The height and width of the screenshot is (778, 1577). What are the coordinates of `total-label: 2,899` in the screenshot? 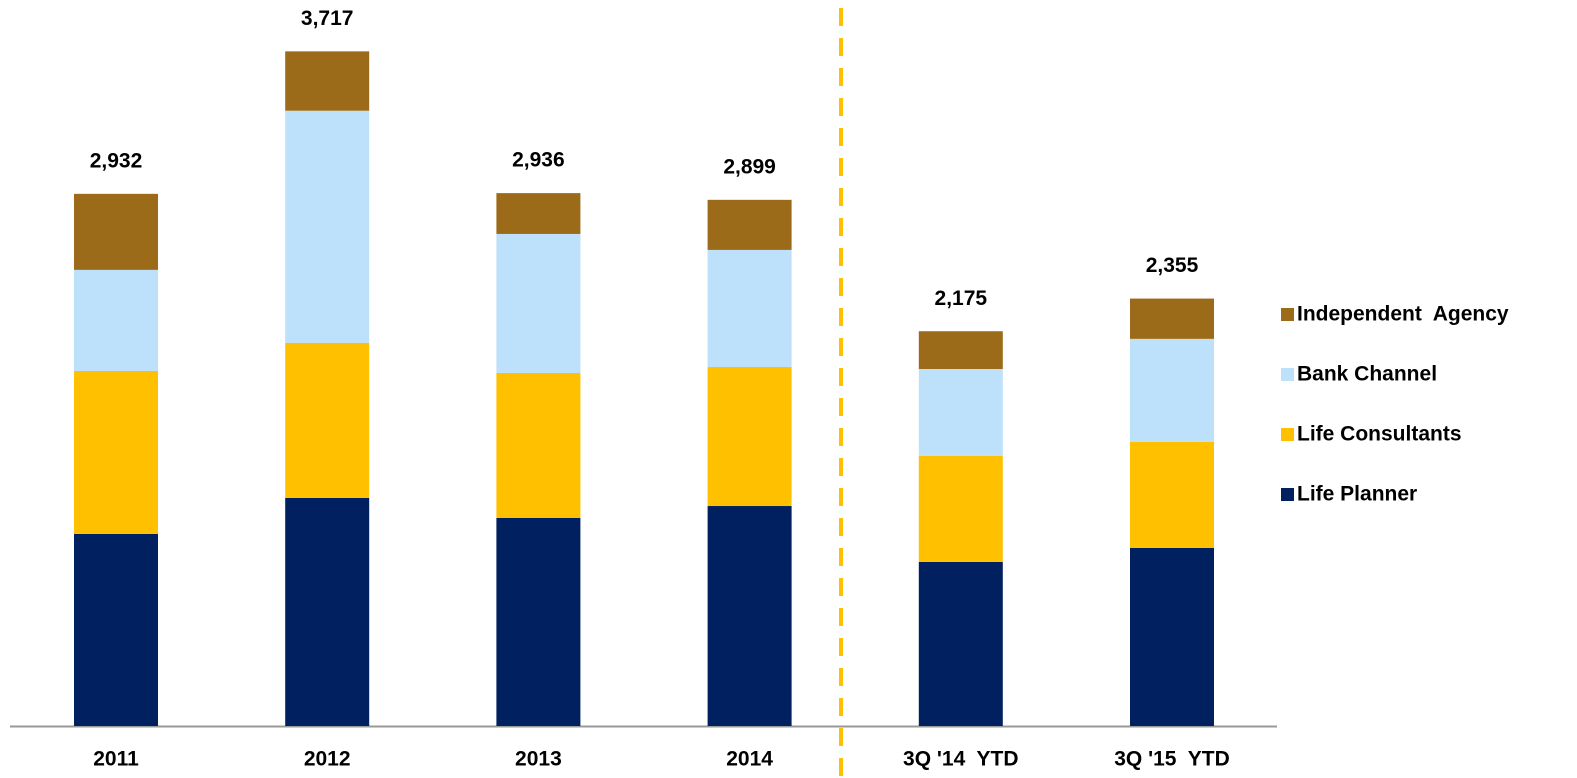 It's located at (749, 166).